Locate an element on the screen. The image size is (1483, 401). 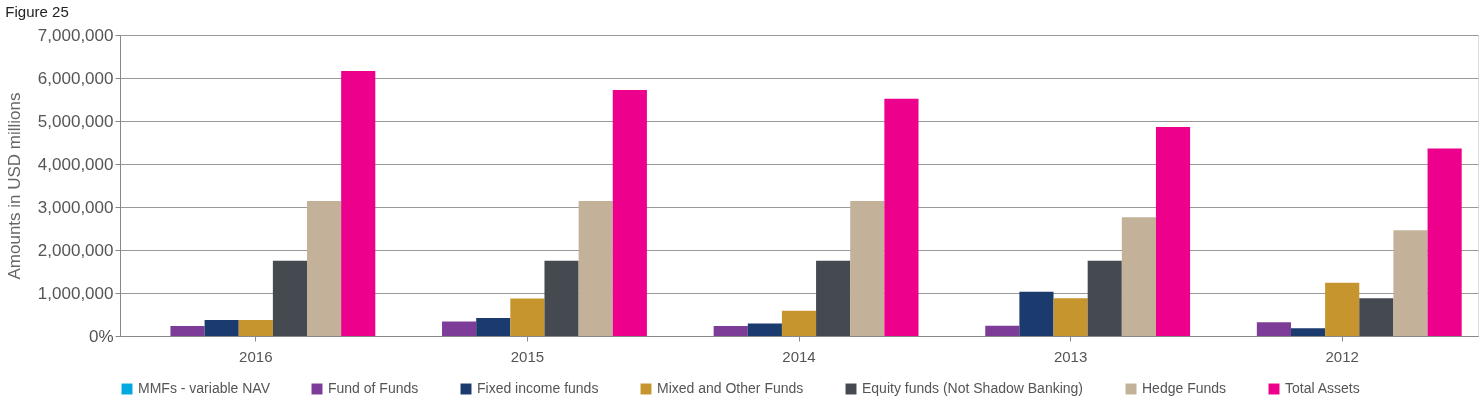
x-tick-label: 2012 is located at coordinates (1342, 356).